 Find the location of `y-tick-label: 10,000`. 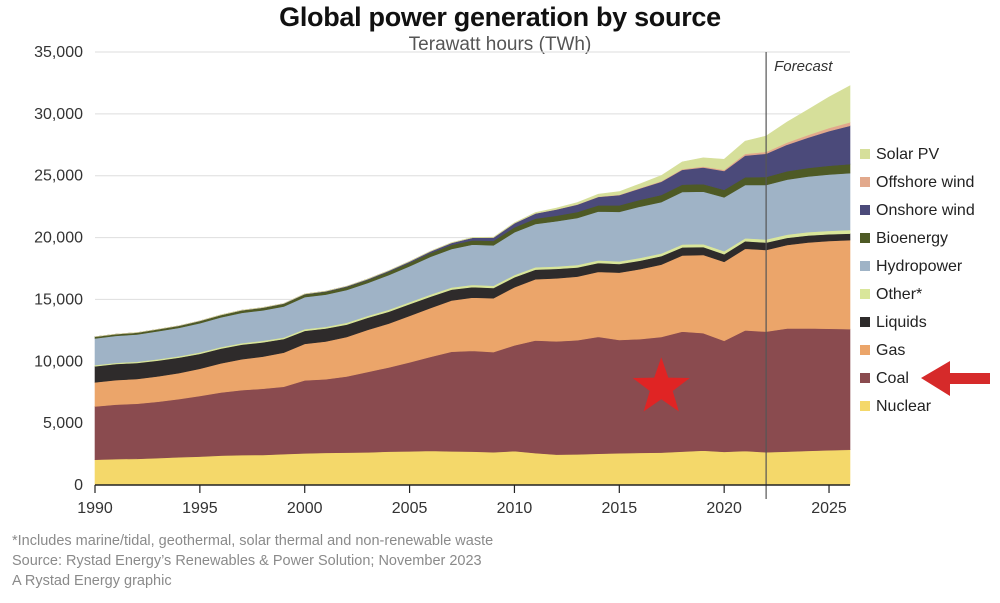

y-tick-label: 10,000 is located at coordinates (58, 361).